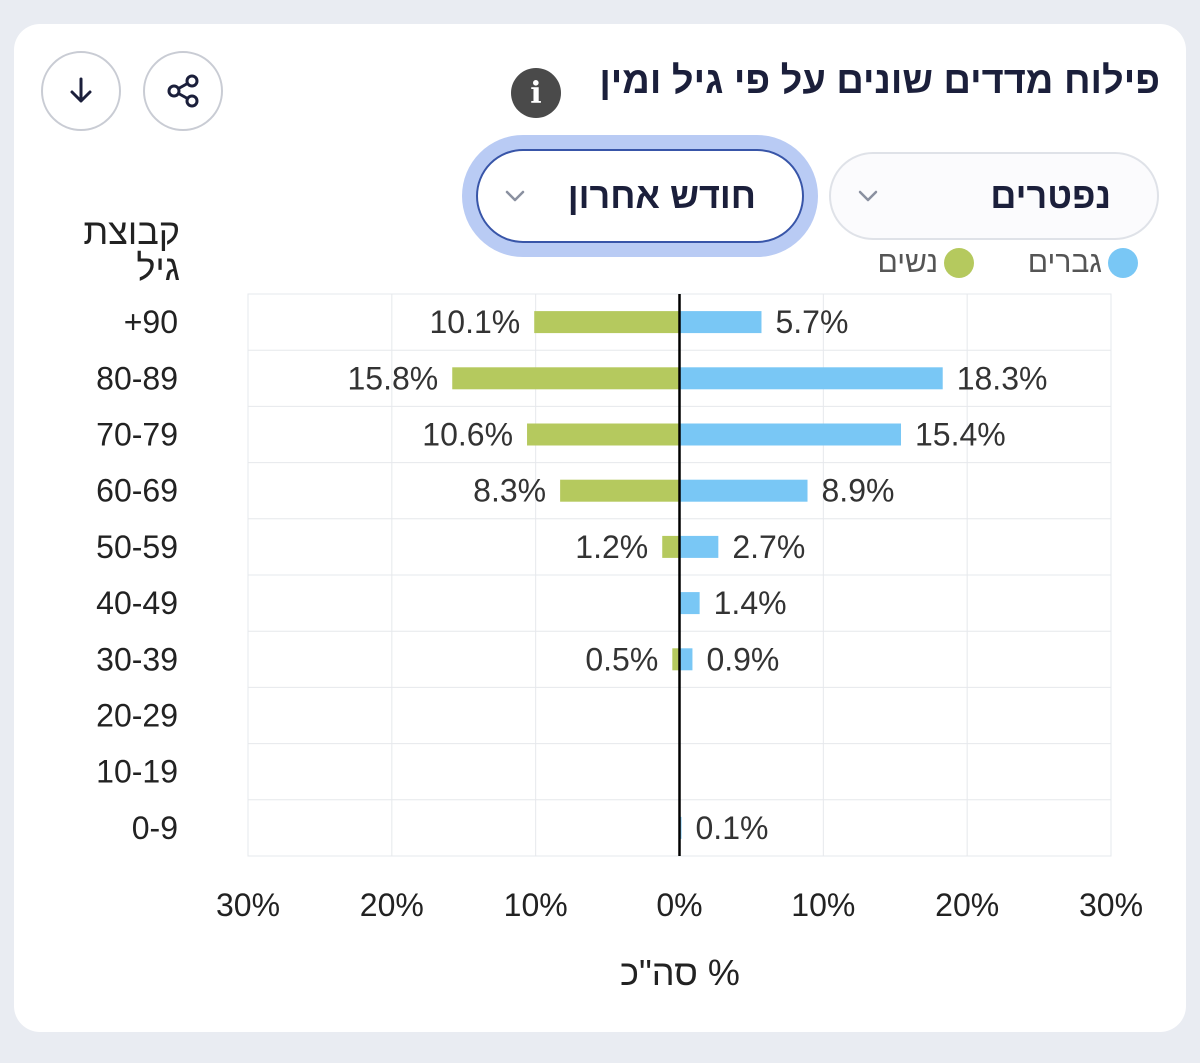  Describe the element at coordinates (1123, 263) in the screenshot. I see `legend-swatch-men` at that location.